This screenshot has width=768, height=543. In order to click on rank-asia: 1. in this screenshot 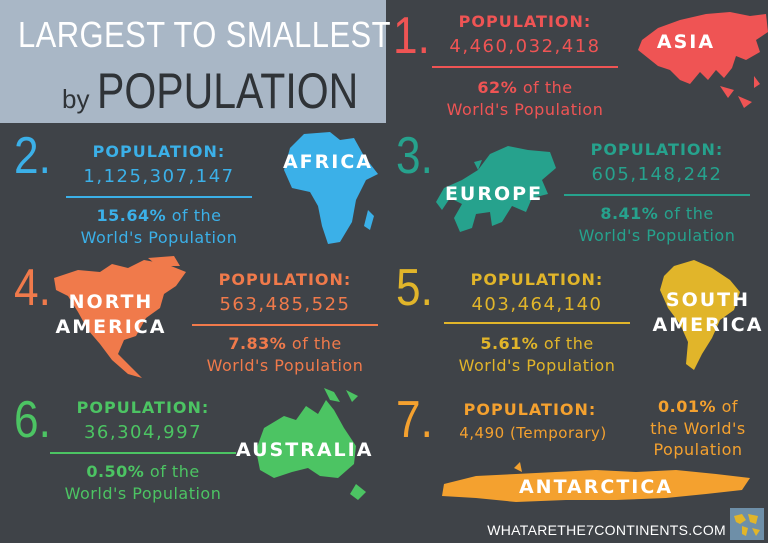, I will do `click(411, 36)`.